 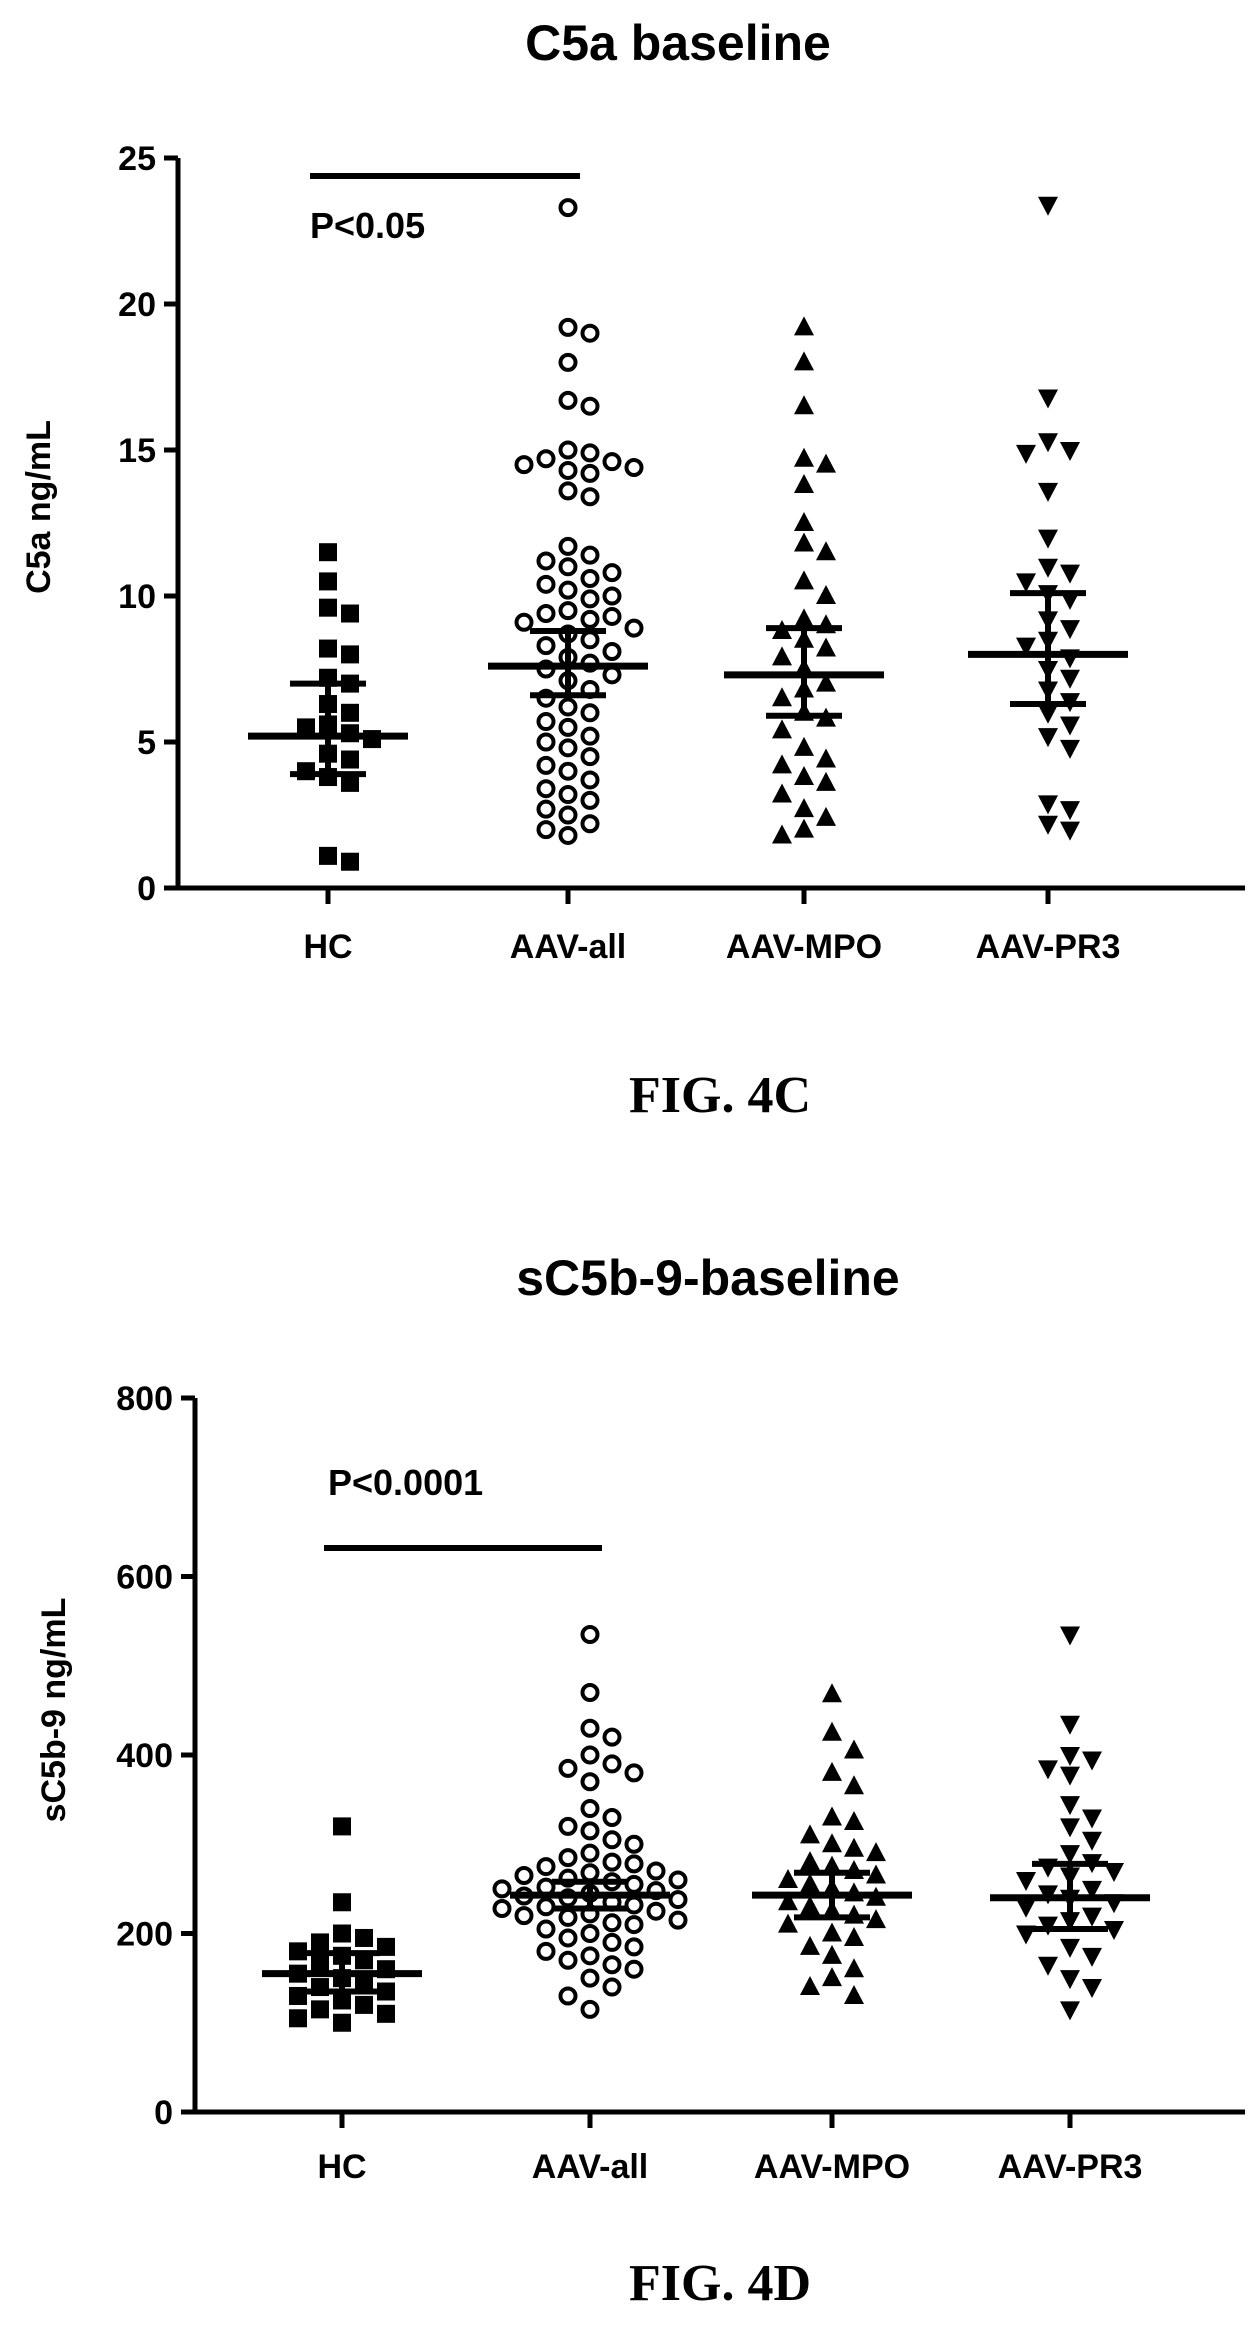 I want to click on series-aav-pr3-points, so click(x=1048, y=518).